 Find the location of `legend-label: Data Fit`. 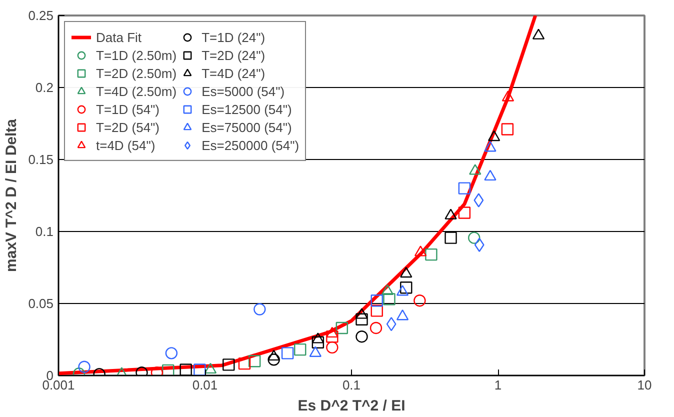

legend-label: Data Fit is located at coordinates (119, 37).